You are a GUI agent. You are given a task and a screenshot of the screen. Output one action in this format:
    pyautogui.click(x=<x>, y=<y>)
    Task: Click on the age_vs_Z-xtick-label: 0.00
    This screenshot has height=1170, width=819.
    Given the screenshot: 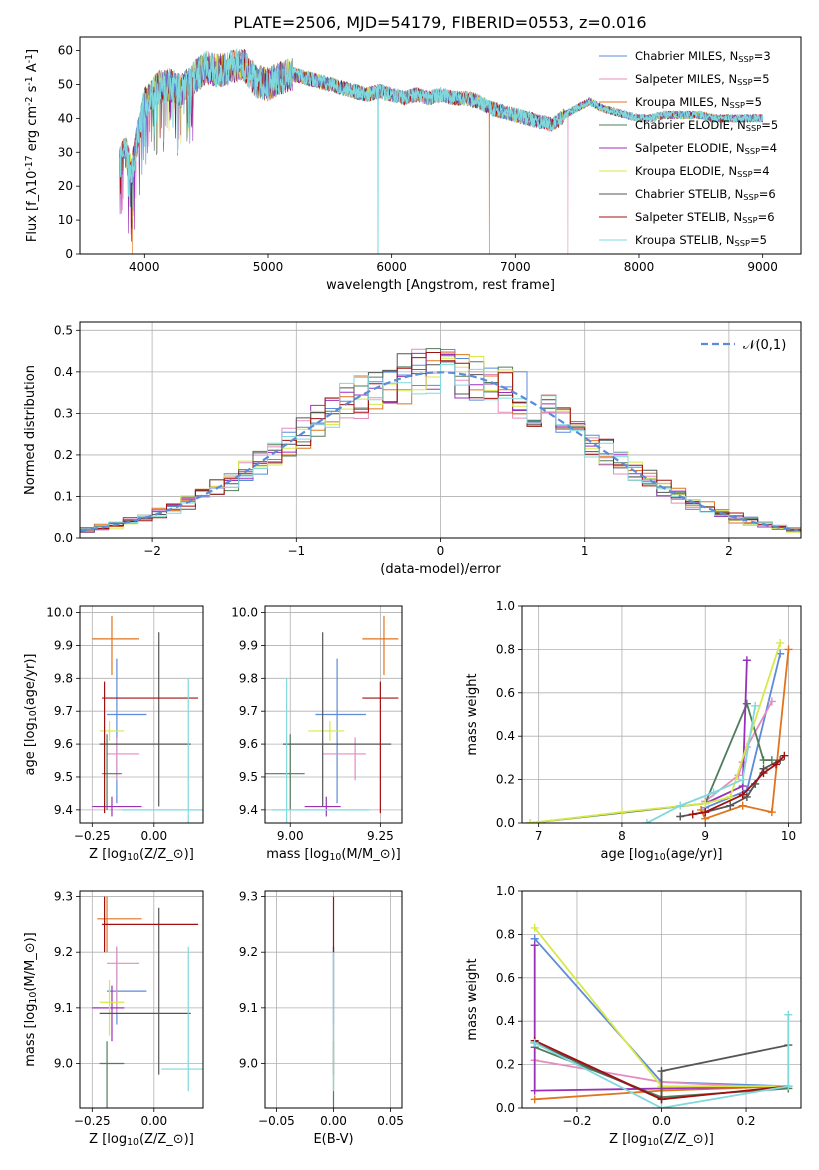 What is the action you would take?
    pyautogui.click(x=153, y=836)
    